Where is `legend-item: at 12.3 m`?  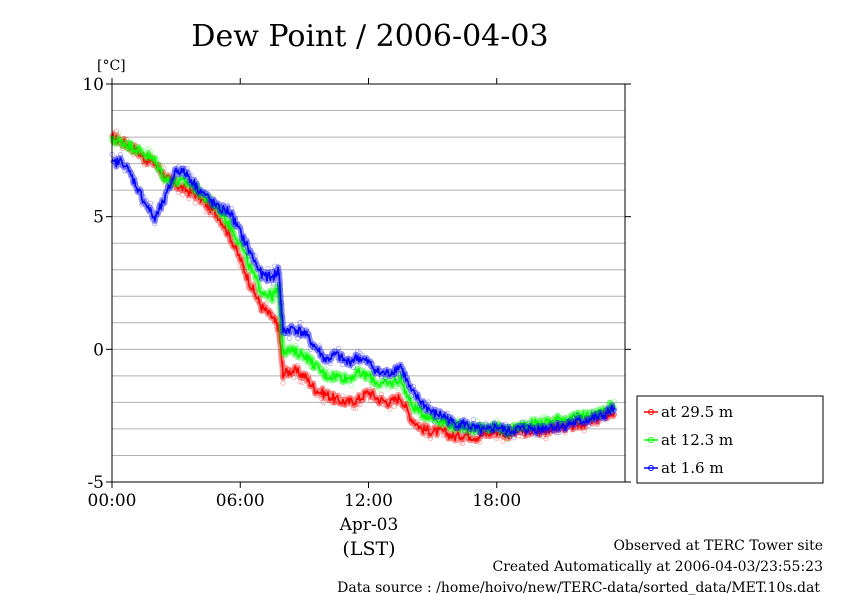
legend-item: at 12.3 m is located at coordinates (688, 440).